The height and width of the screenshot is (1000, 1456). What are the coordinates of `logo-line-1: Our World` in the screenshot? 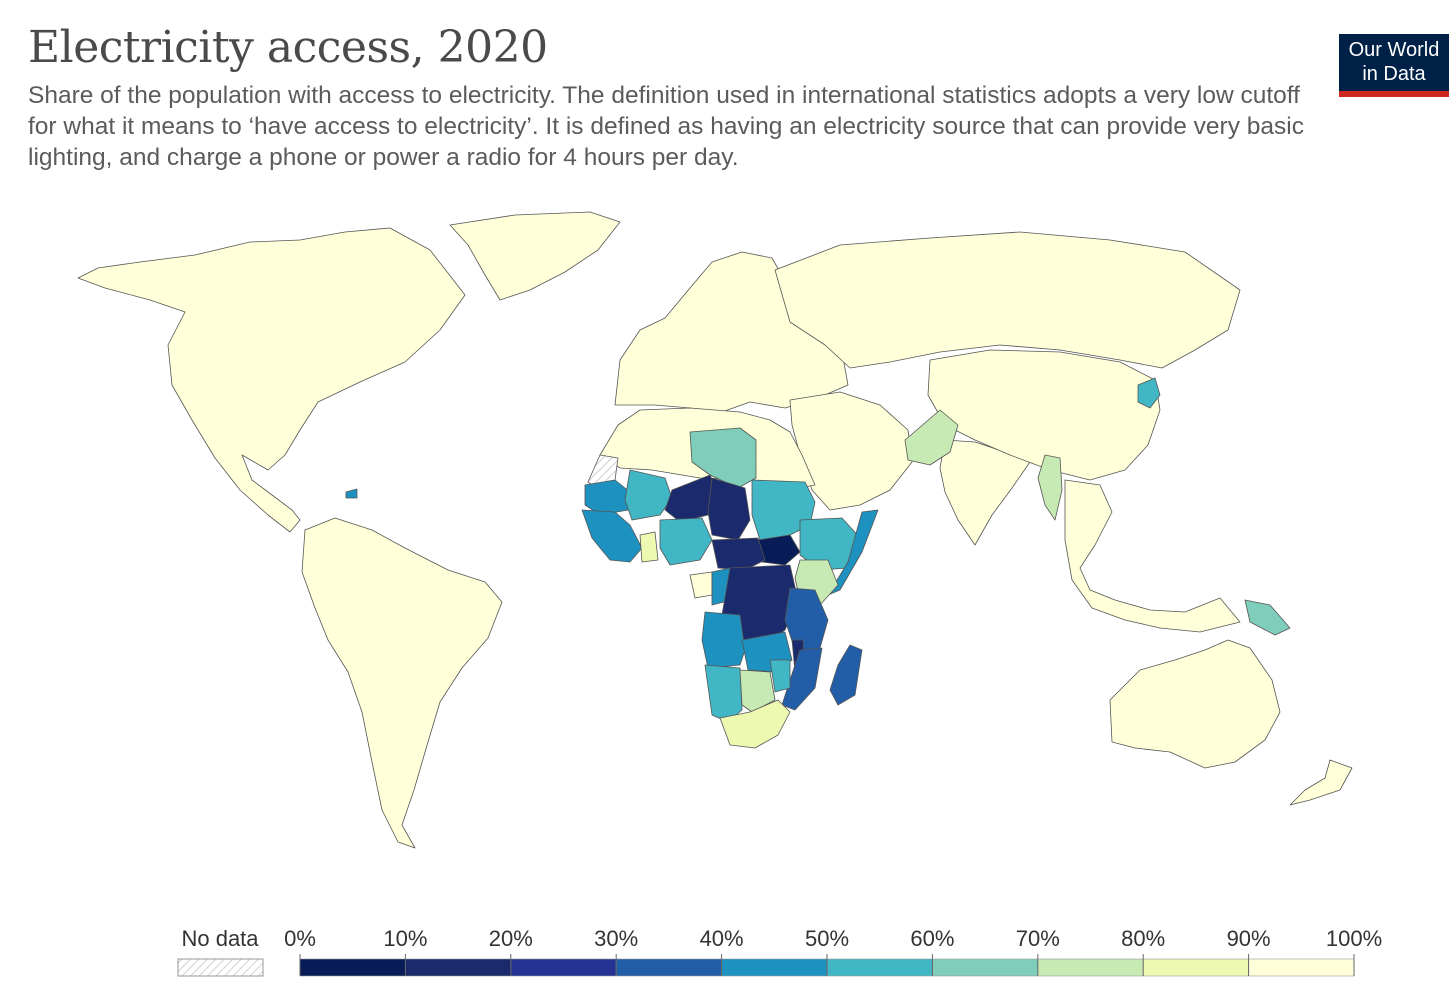 It's located at (1394, 50).